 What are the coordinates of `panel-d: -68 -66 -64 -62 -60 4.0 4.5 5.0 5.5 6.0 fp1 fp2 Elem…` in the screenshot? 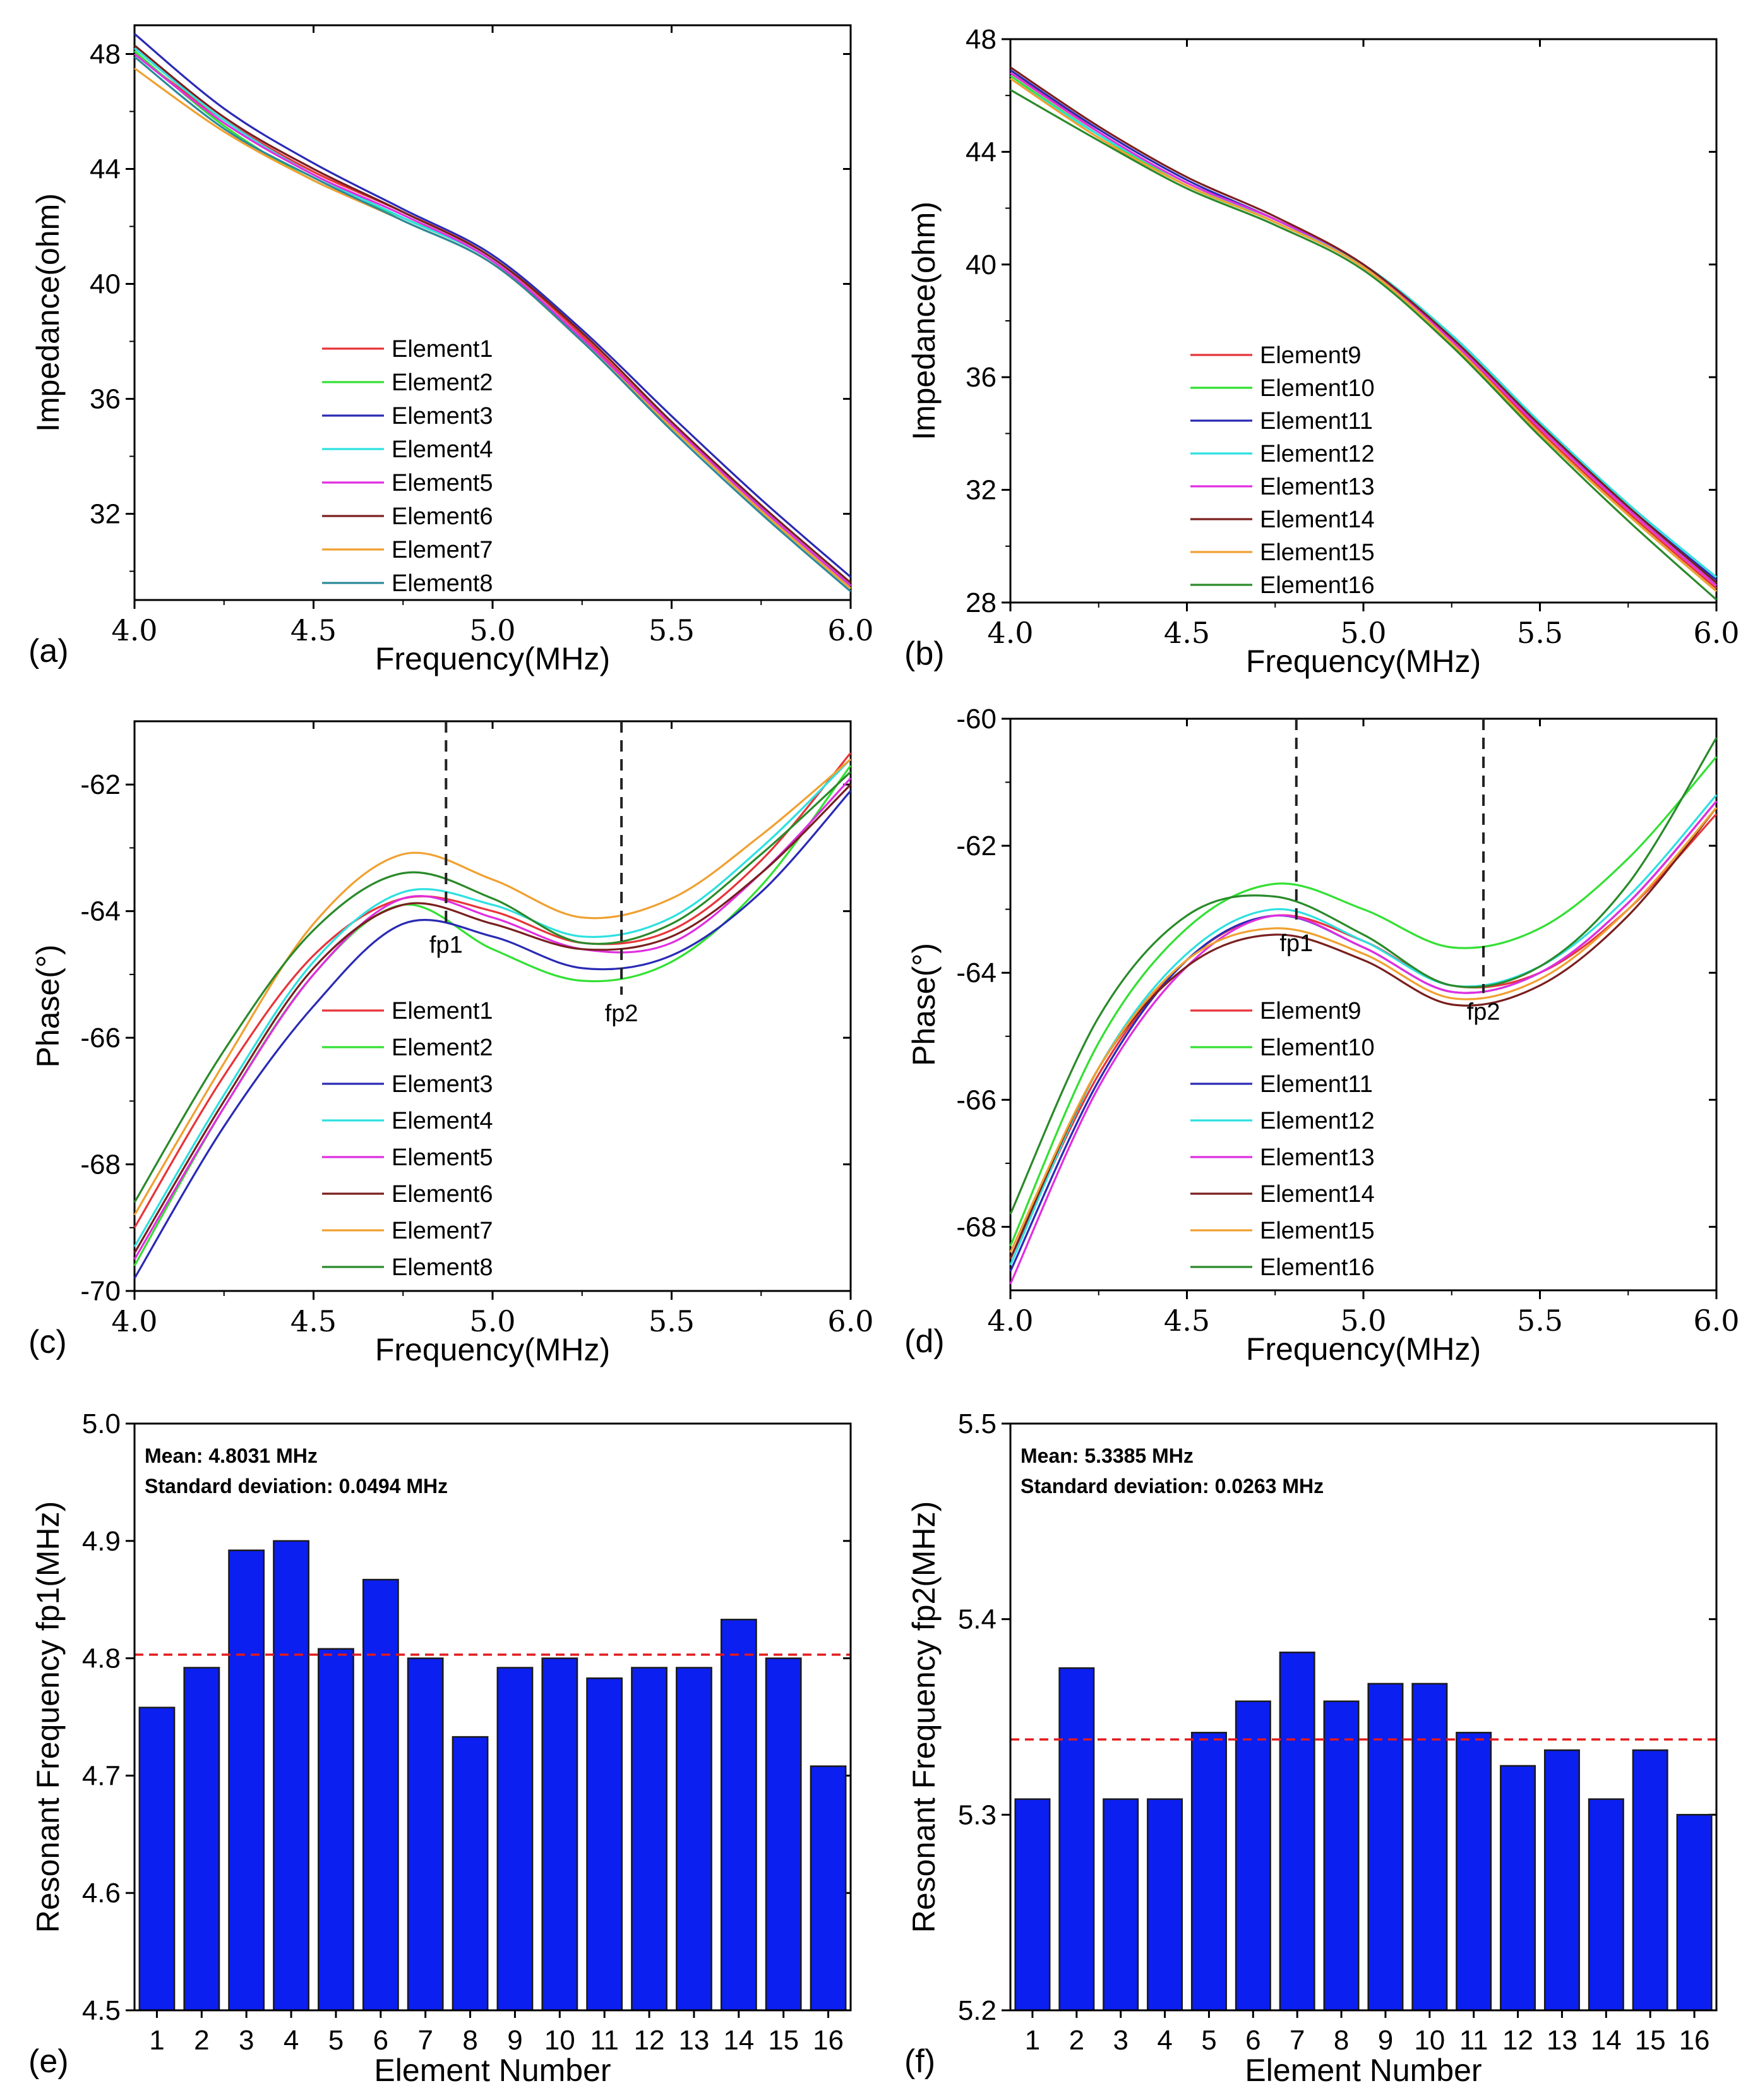 It's located at (1322, 1035).